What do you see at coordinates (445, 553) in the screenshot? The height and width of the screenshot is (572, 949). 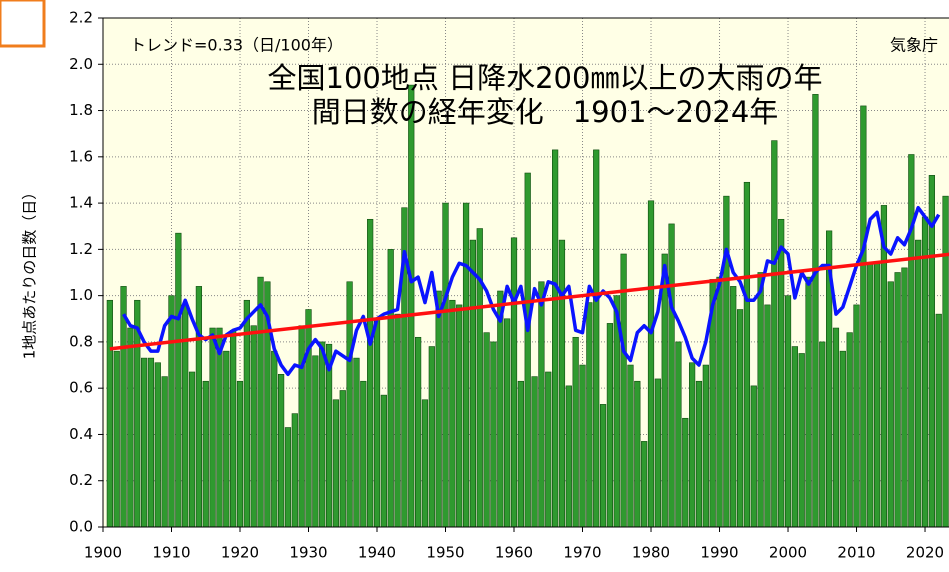 I see `x-tick-label: 1950` at bounding box center [445, 553].